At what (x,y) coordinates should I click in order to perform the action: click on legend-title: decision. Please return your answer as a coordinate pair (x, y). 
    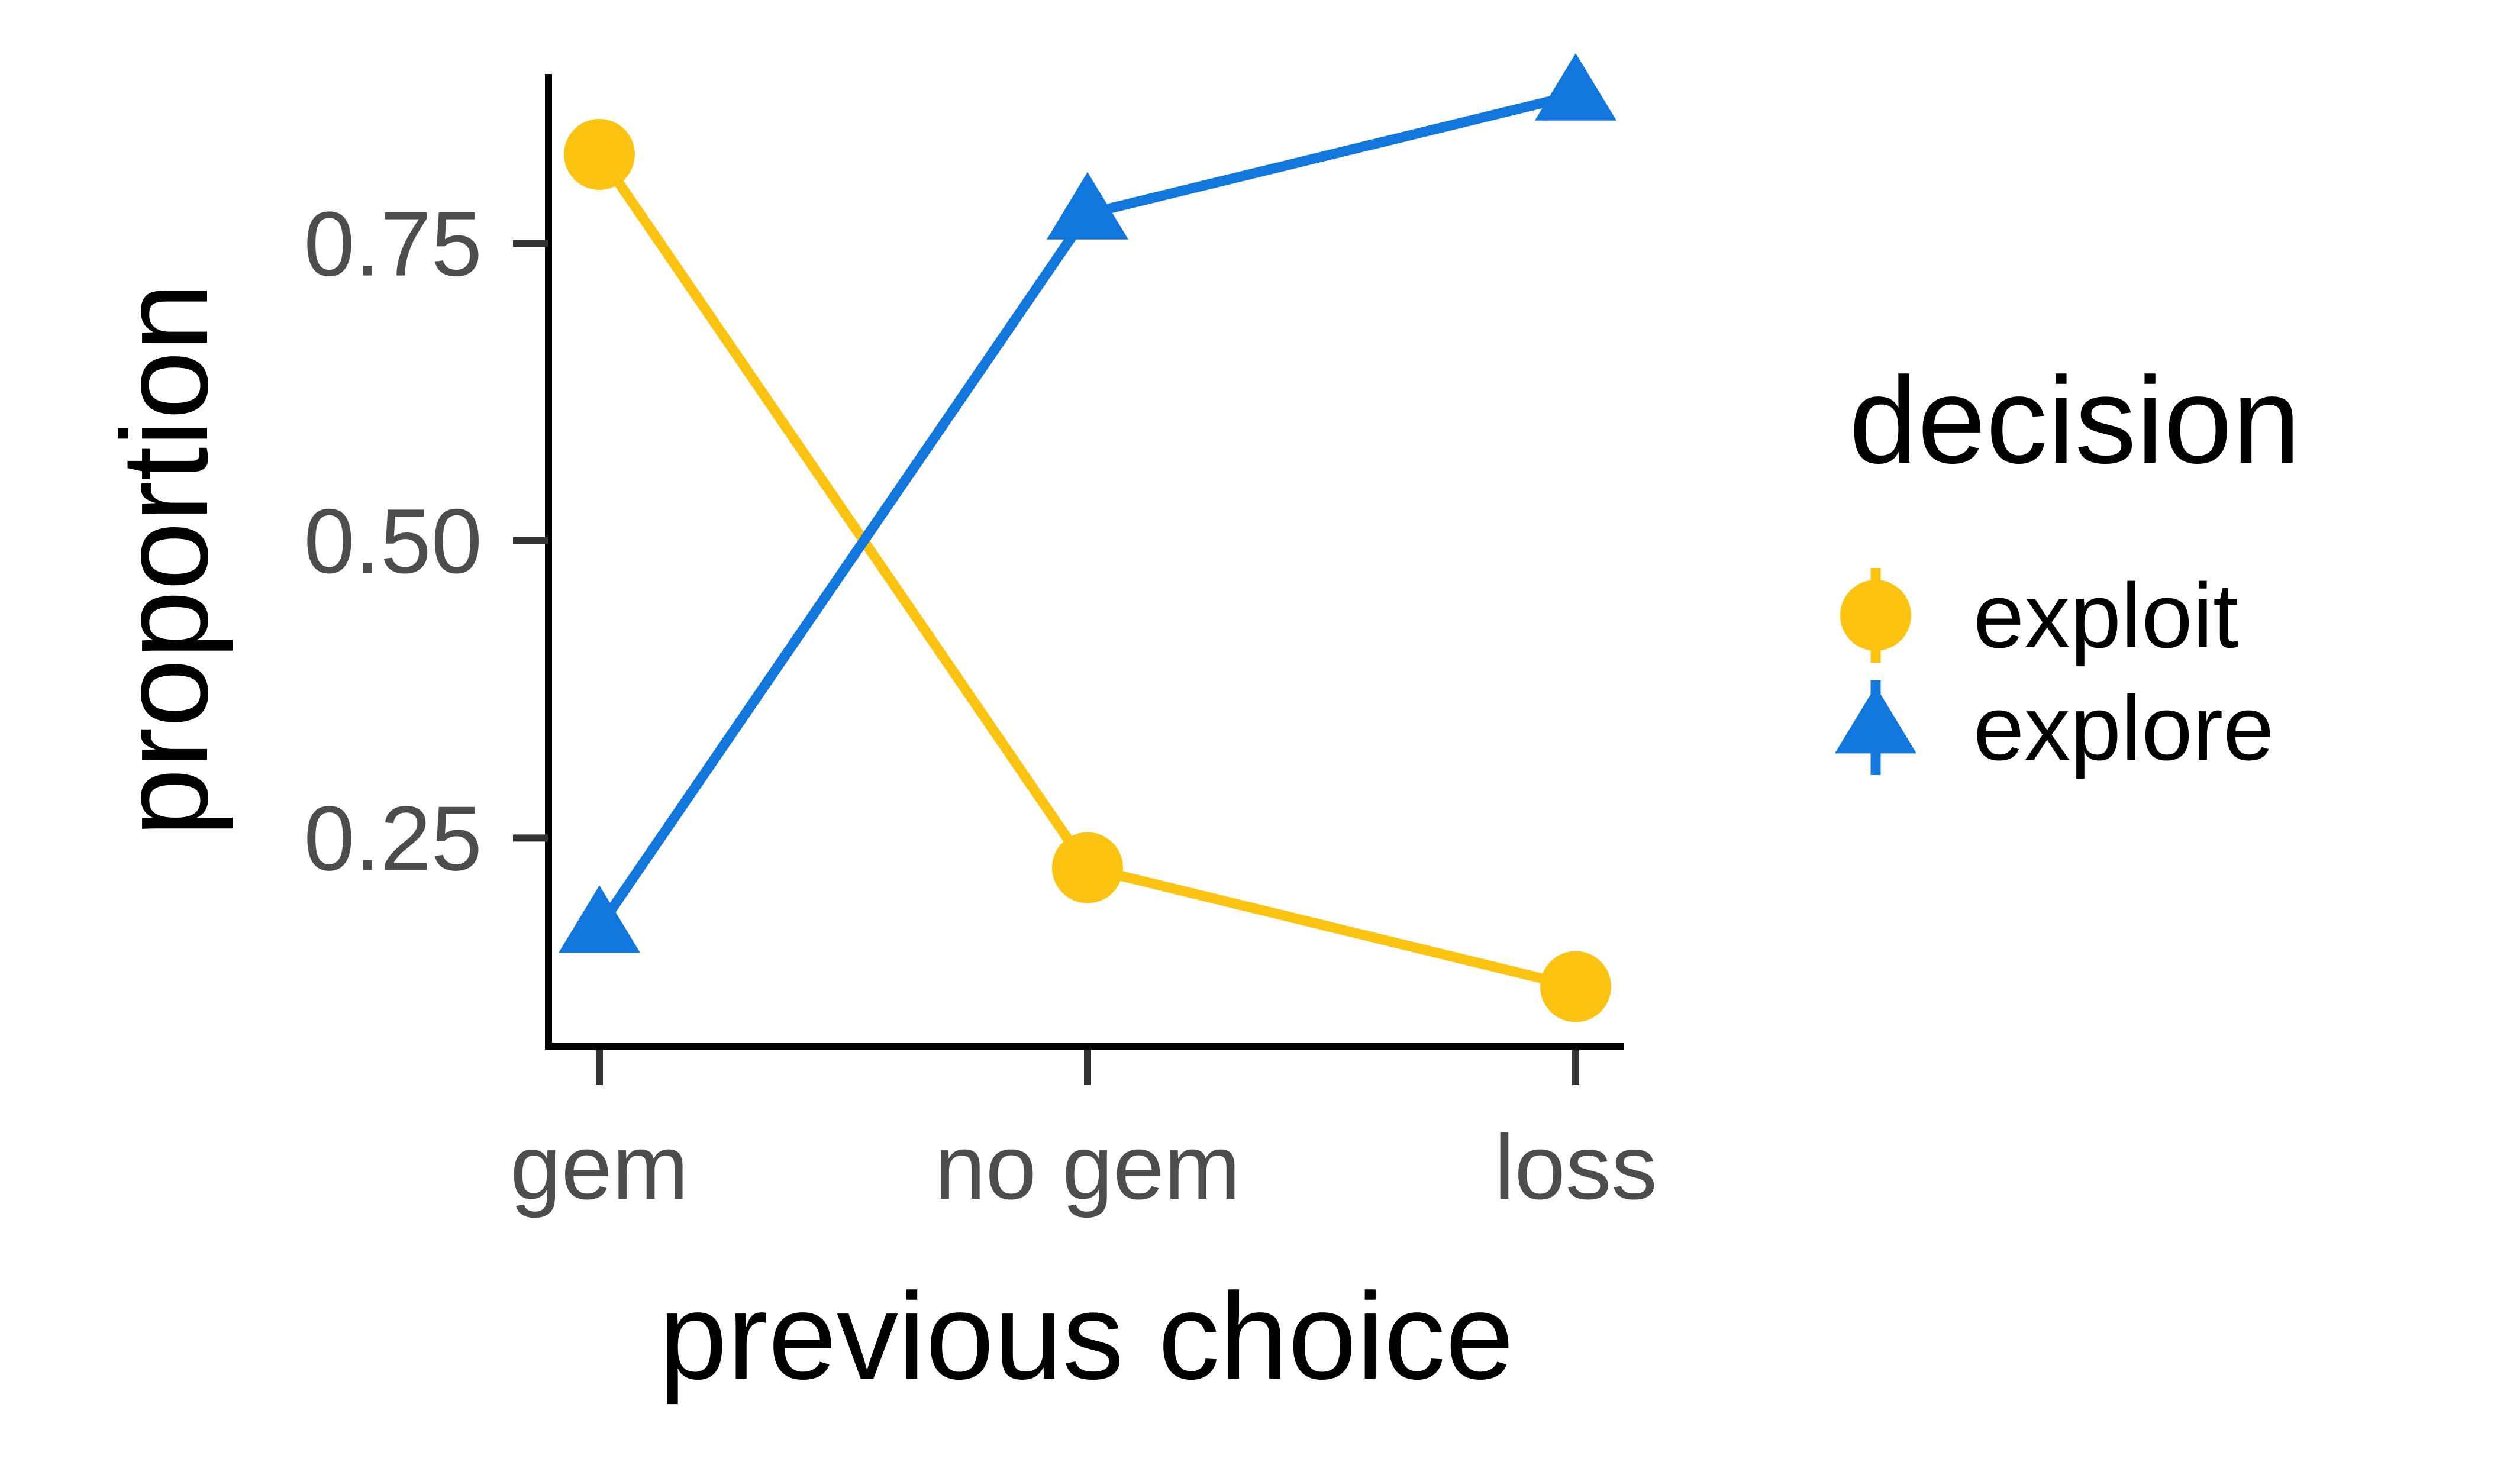
    Looking at the image, I should click on (2074, 420).